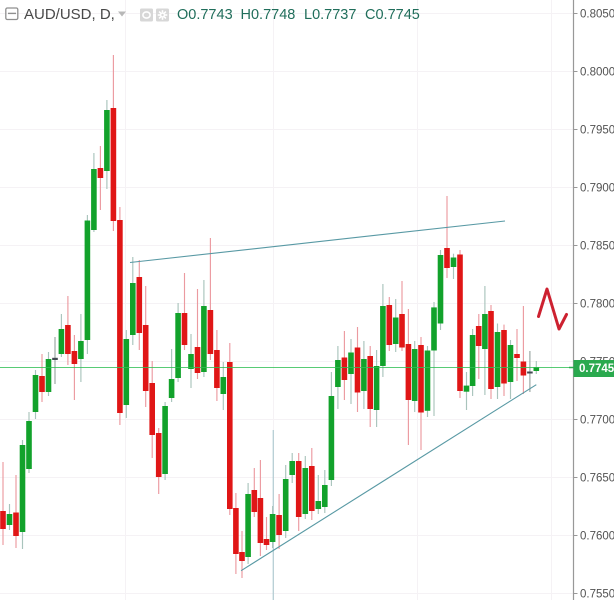 The width and height of the screenshot is (614, 600). What do you see at coordinates (69, 14) in the screenshot?
I see `svg-text: AUD/USD, D,` at bounding box center [69, 14].